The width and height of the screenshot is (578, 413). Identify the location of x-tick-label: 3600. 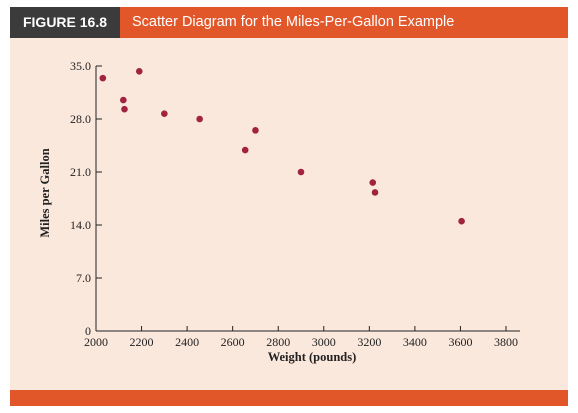
(460, 342).